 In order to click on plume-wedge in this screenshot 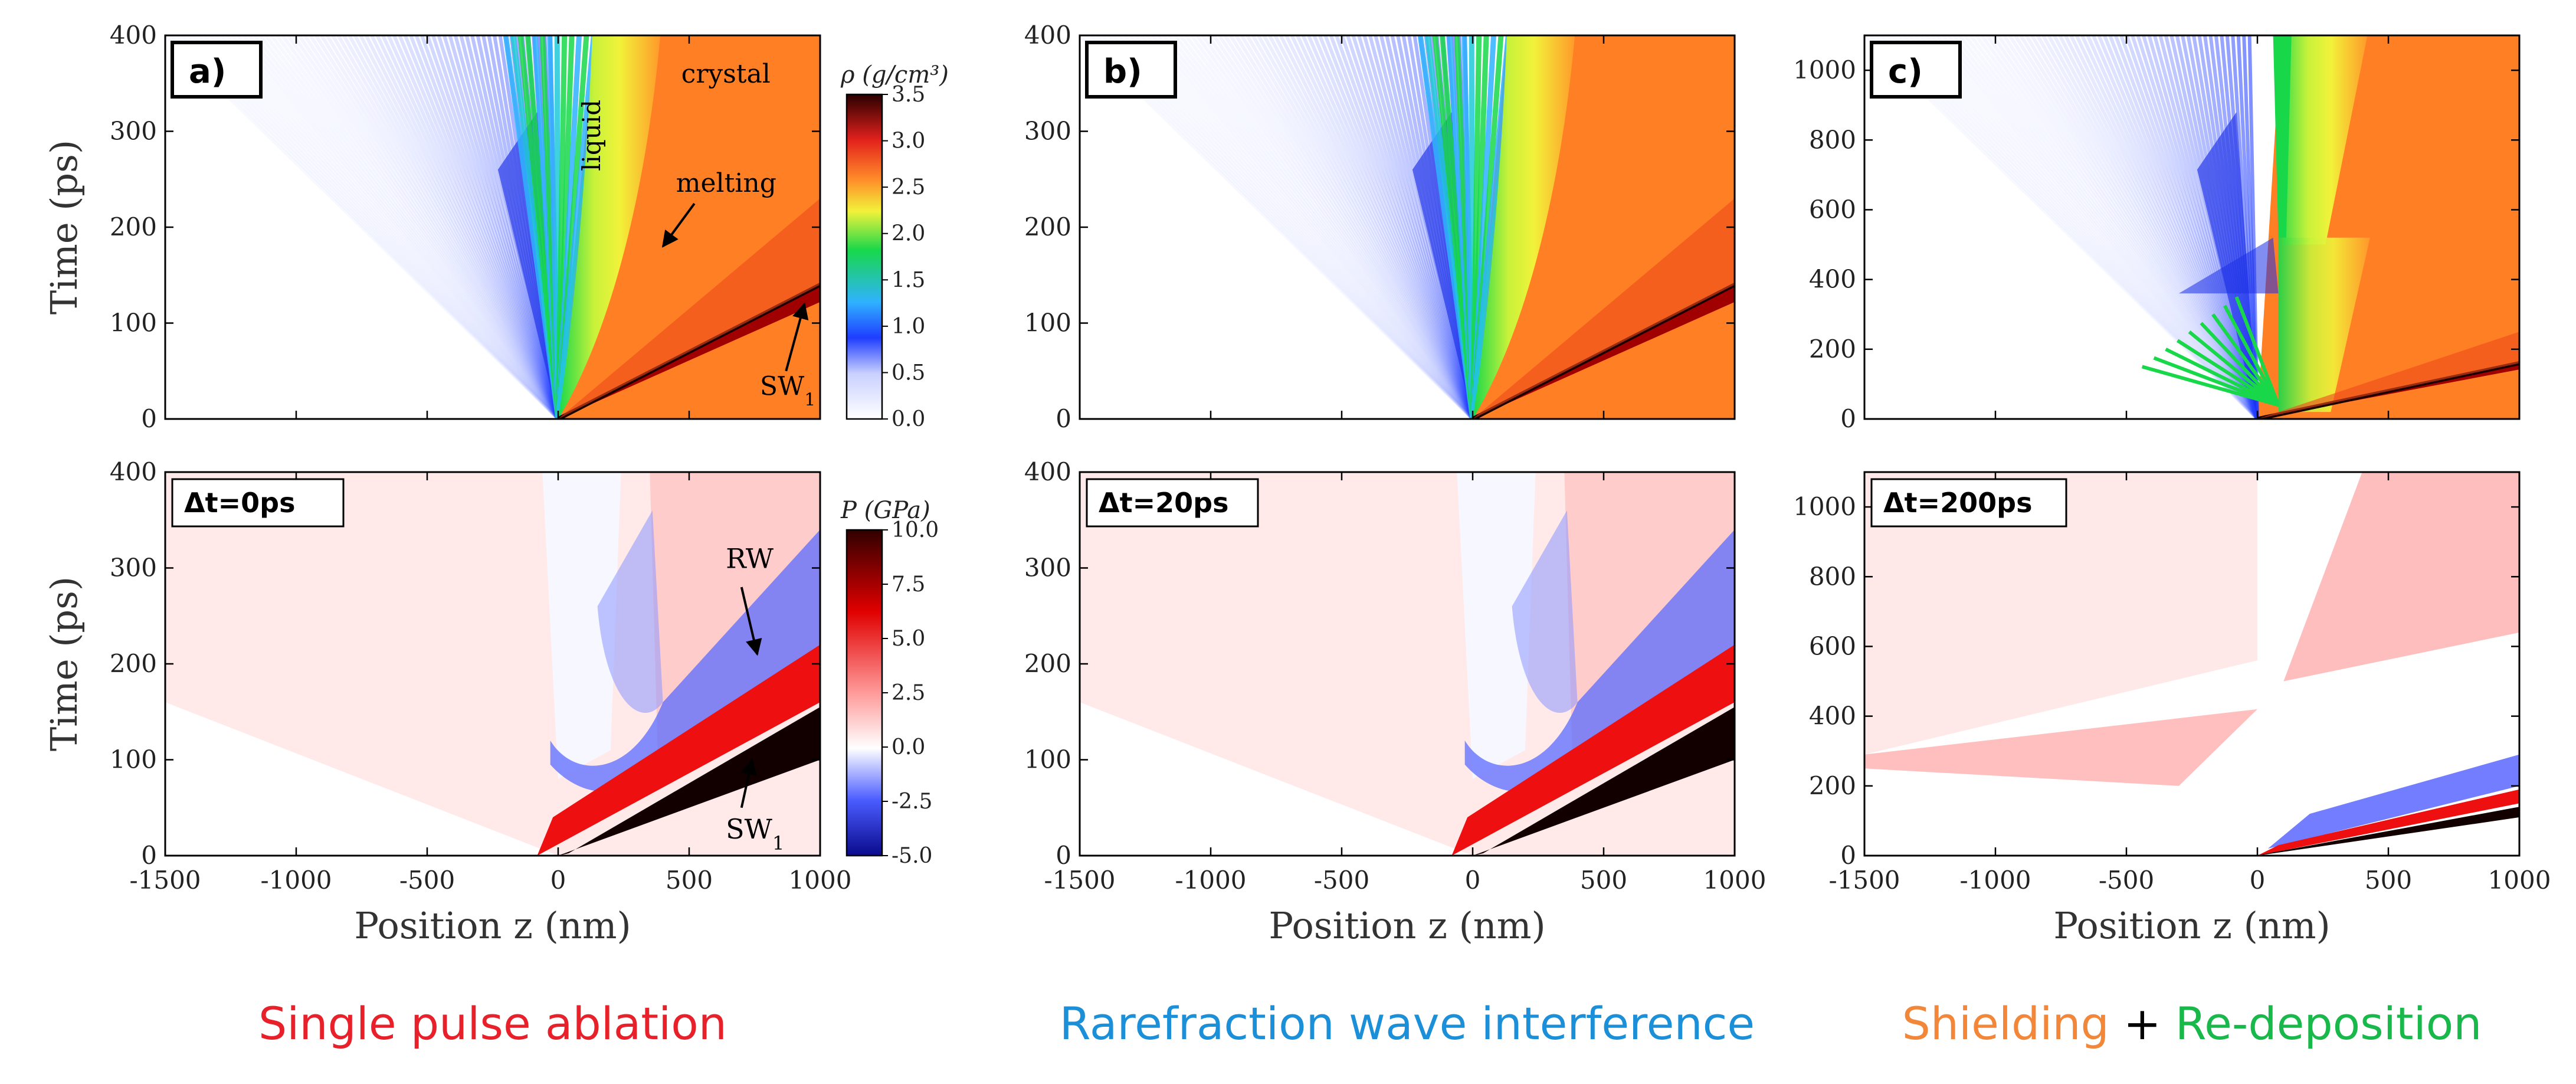, I will do `click(1496, 625)`.